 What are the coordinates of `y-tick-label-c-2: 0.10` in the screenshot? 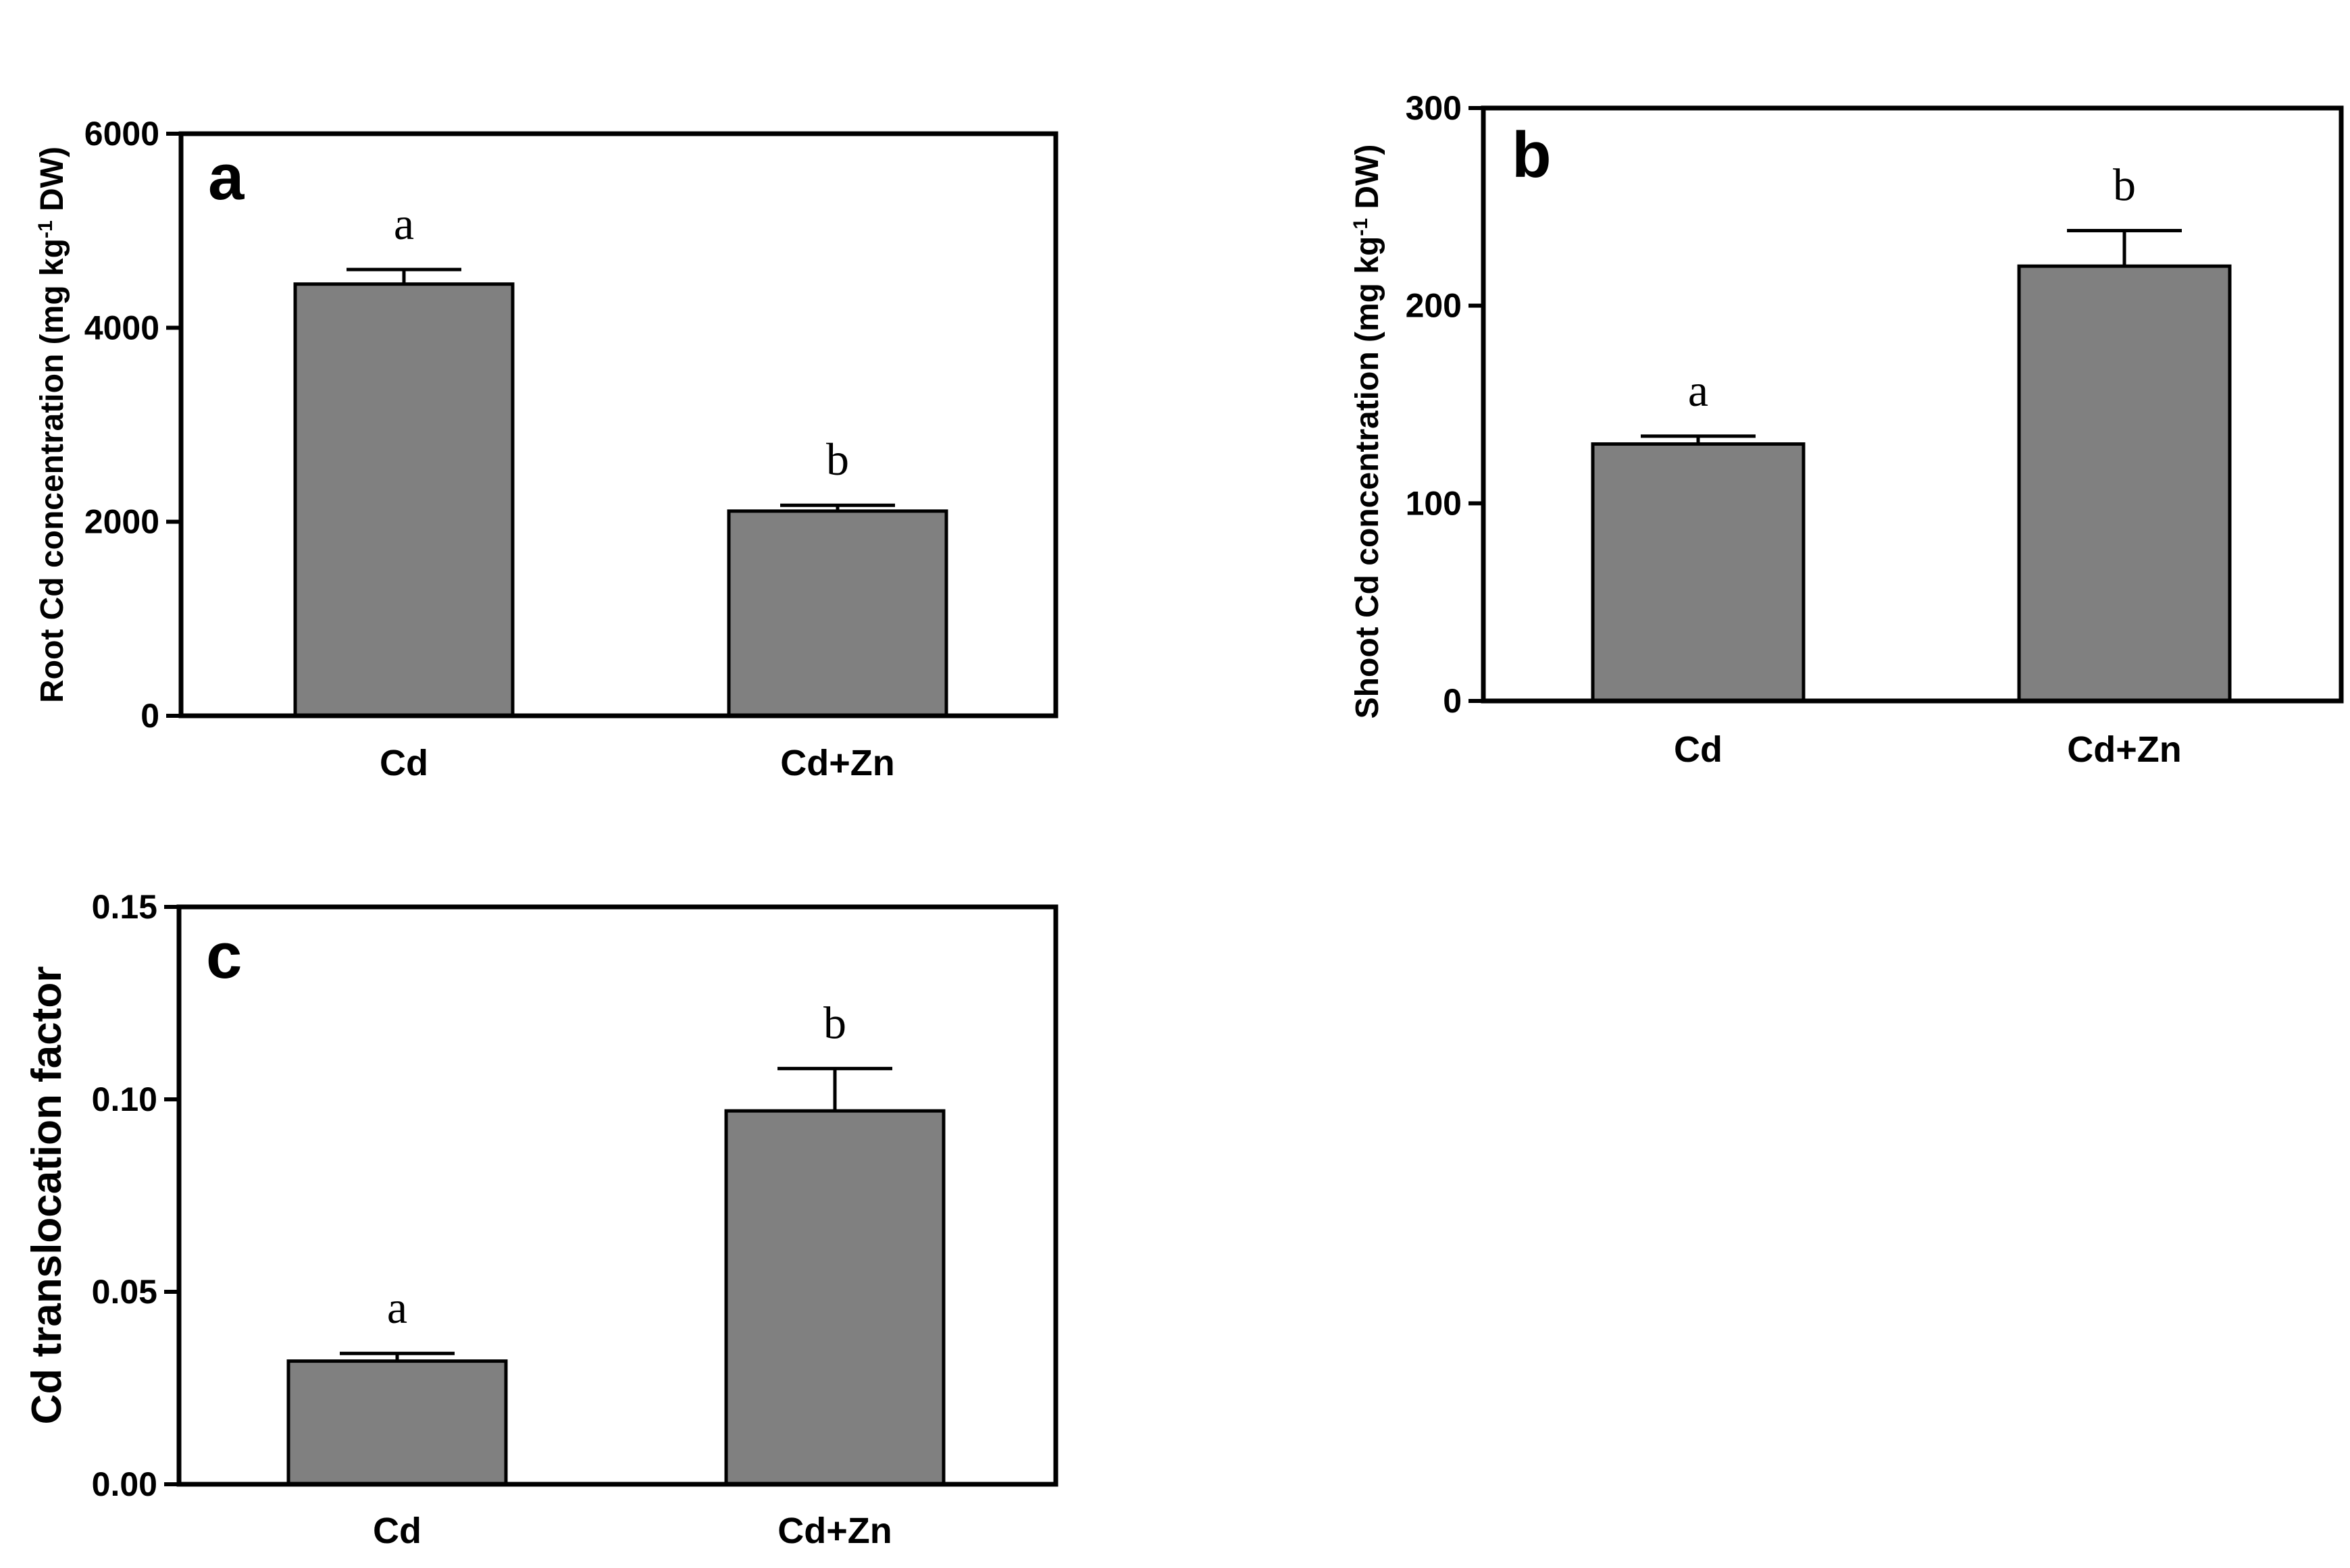 It's located at (124, 1099).